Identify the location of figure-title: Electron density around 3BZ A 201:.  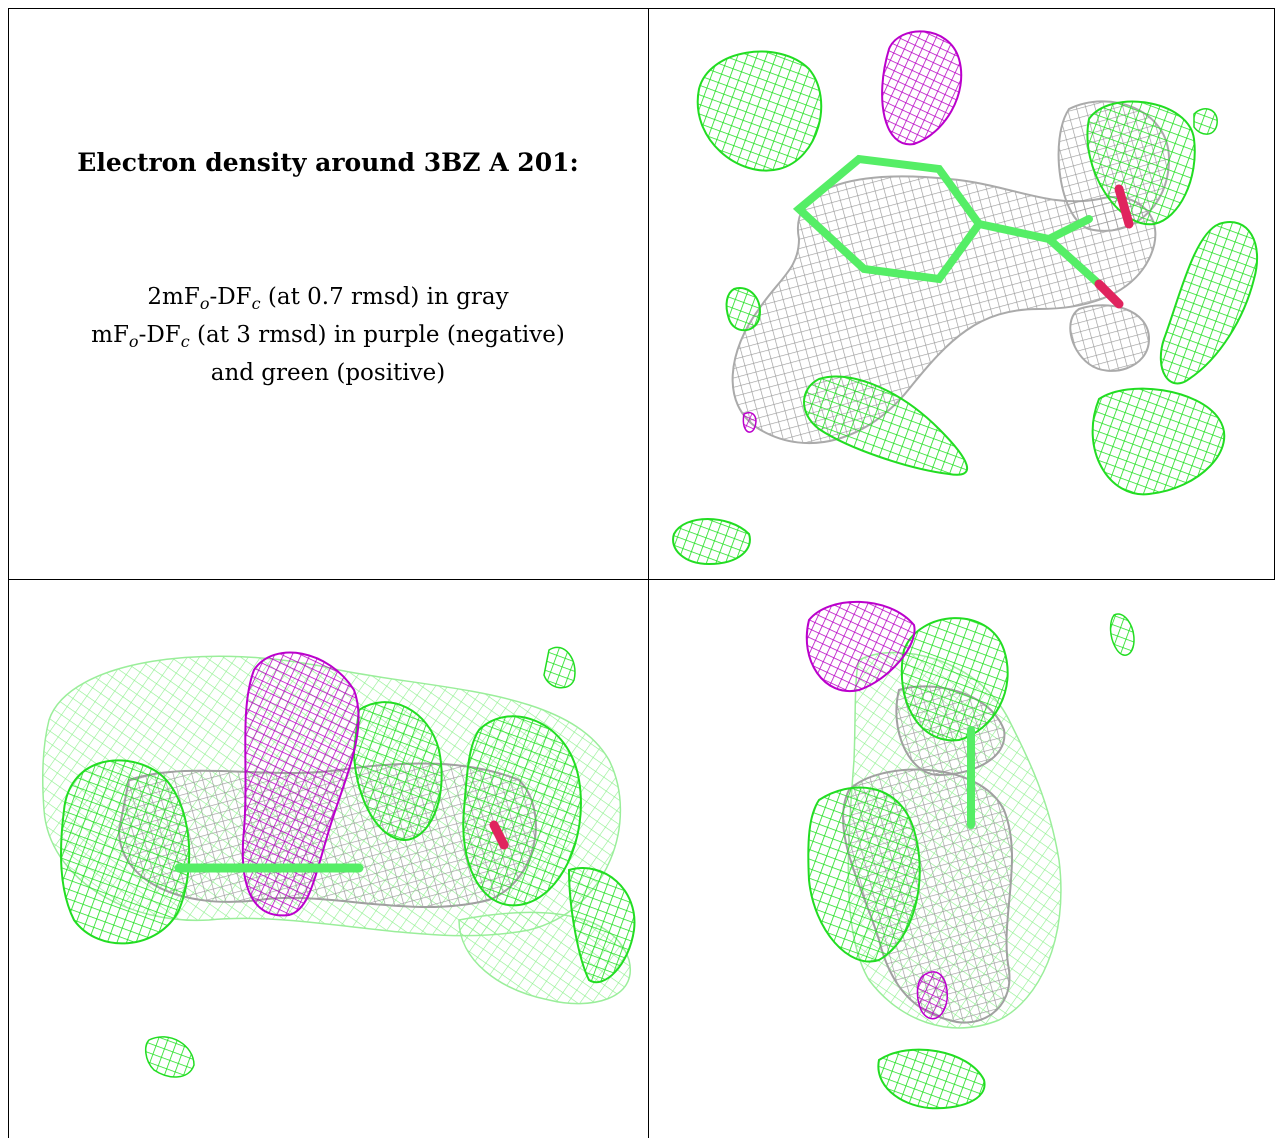
(328, 162).